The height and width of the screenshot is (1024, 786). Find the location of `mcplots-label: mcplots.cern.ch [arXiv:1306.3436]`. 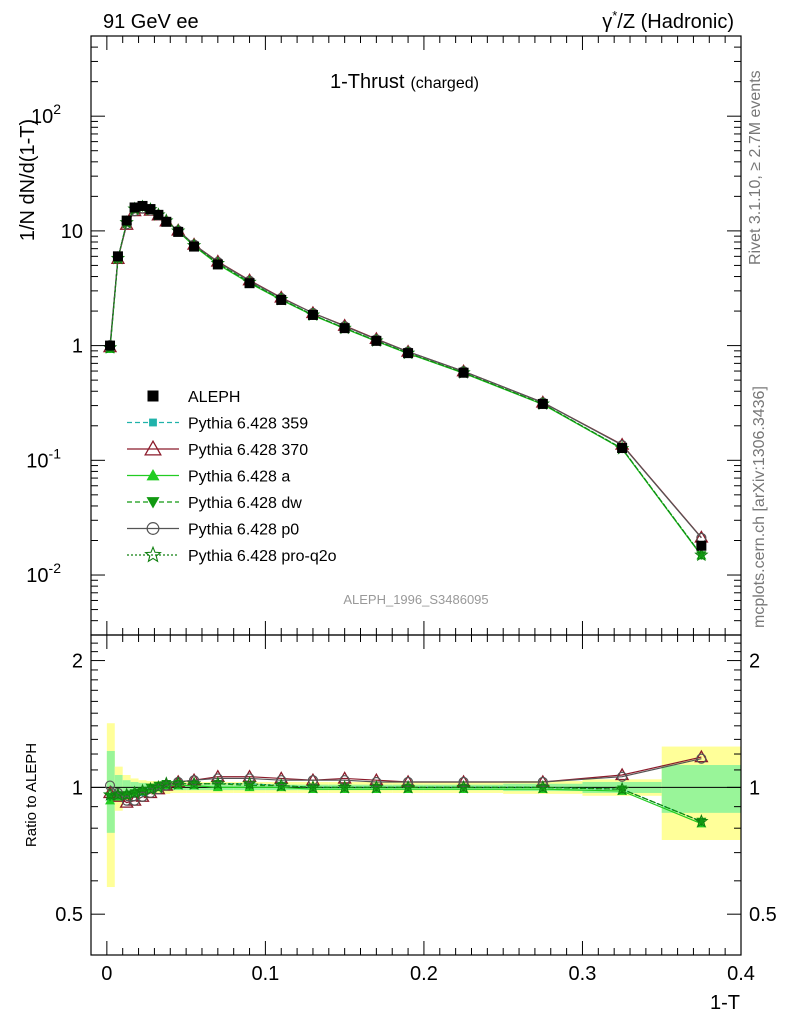

mcplots-label: mcplots.cern.ch [arXiv:1306.3436] is located at coordinates (759, 507).